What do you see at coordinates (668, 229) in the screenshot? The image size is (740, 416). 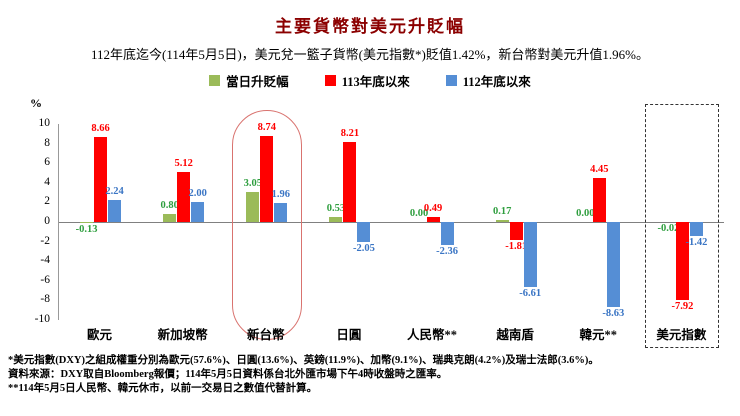 I see `bar-value-label: -0.02` at bounding box center [668, 229].